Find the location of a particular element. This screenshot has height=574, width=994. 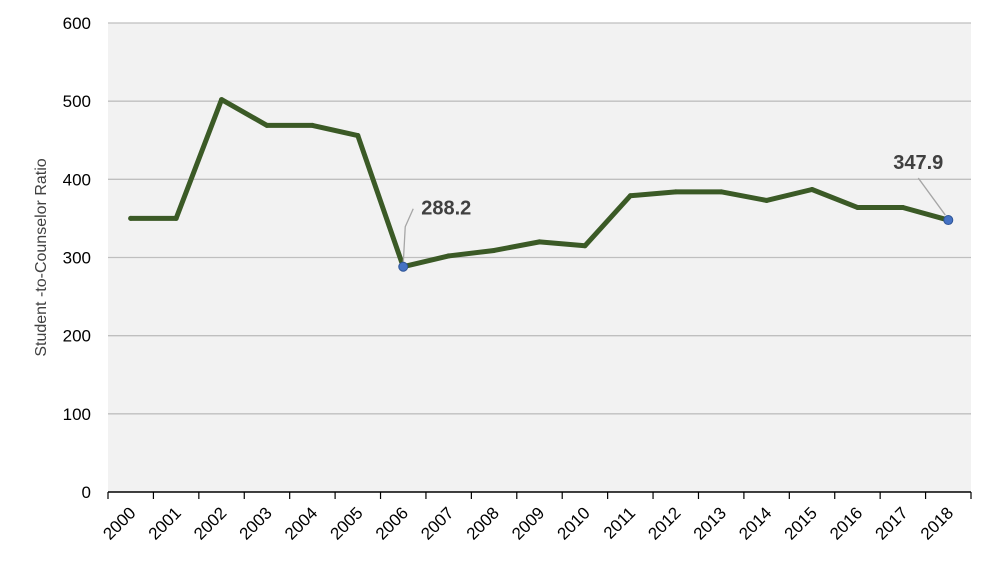

x-tick-label: 2013 is located at coordinates (710, 523).